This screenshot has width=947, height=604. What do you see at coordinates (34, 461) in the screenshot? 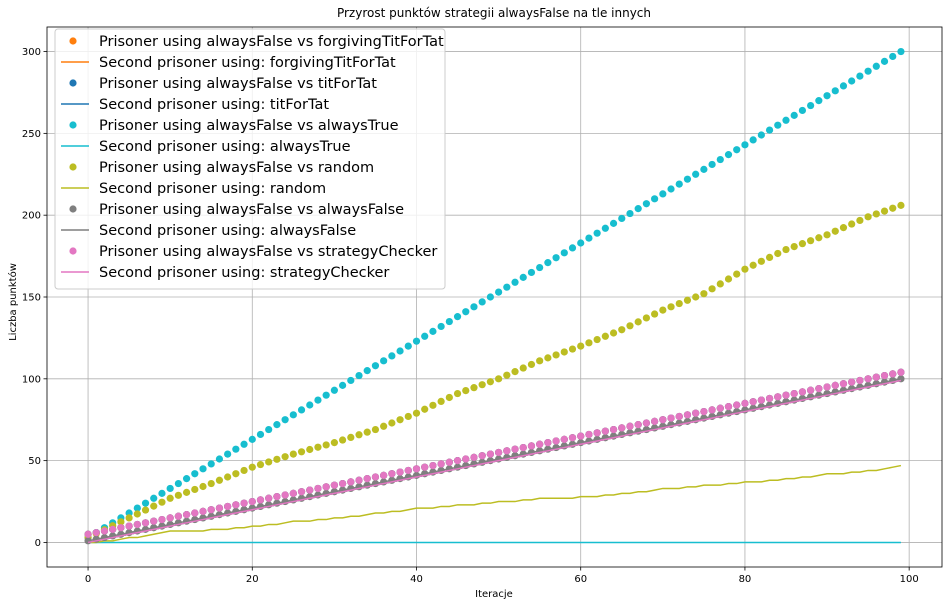
I see `y-tick-label: 50` at bounding box center [34, 461].